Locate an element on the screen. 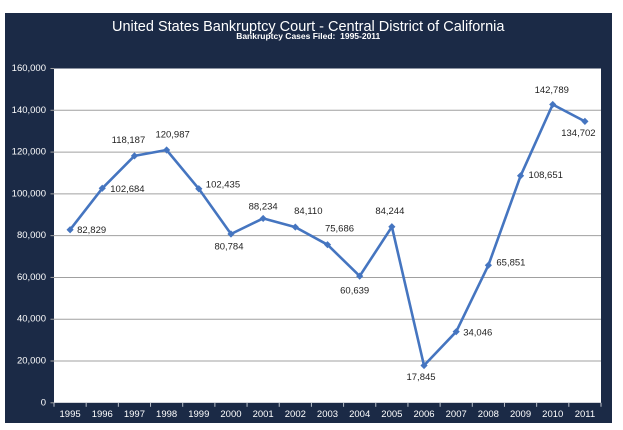 The image size is (623, 430). data-label: 118,187 is located at coordinates (129, 140).